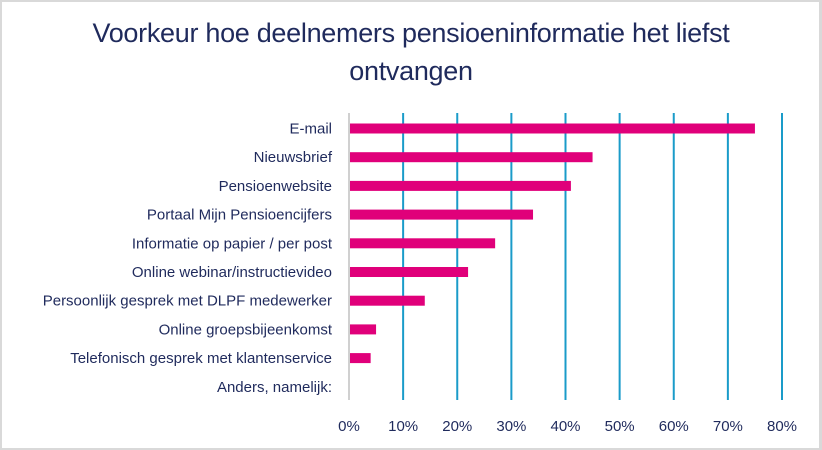 The height and width of the screenshot is (450, 822). Describe the element at coordinates (782, 426) in the screenshot. I see `x-tick-label: 80%` at that location.